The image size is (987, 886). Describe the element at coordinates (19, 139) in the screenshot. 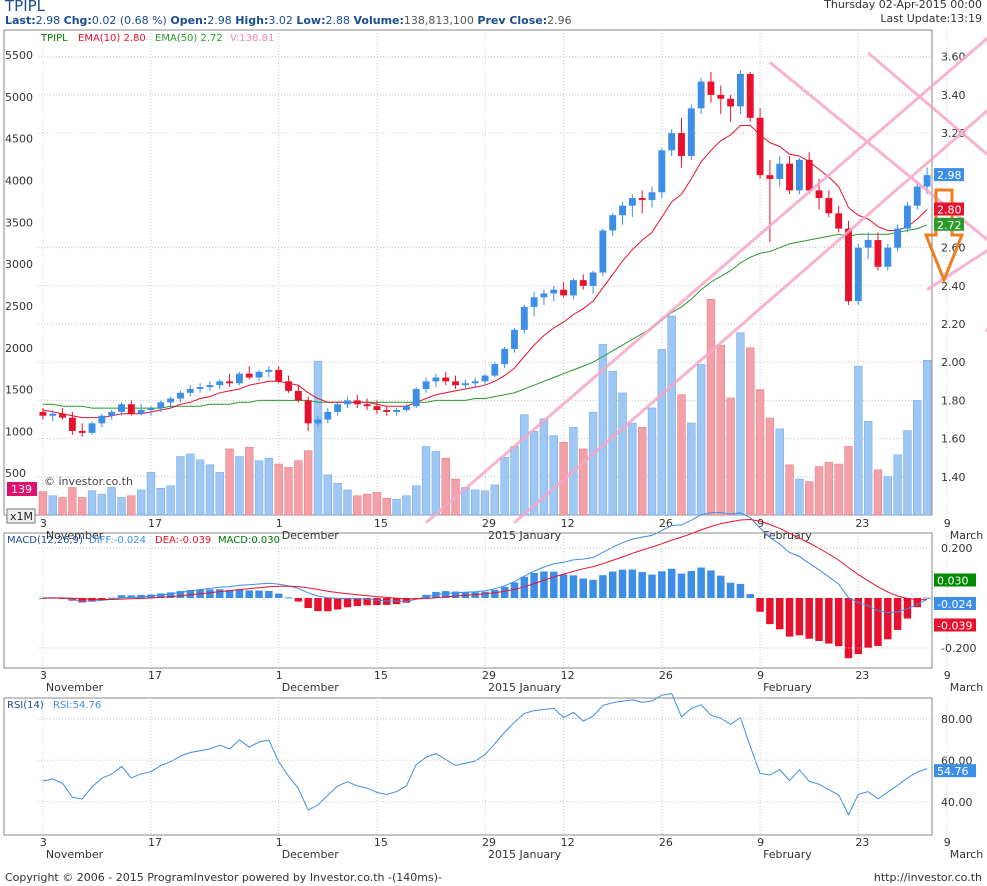

I see `volume-tick-label: 4500` at that location.